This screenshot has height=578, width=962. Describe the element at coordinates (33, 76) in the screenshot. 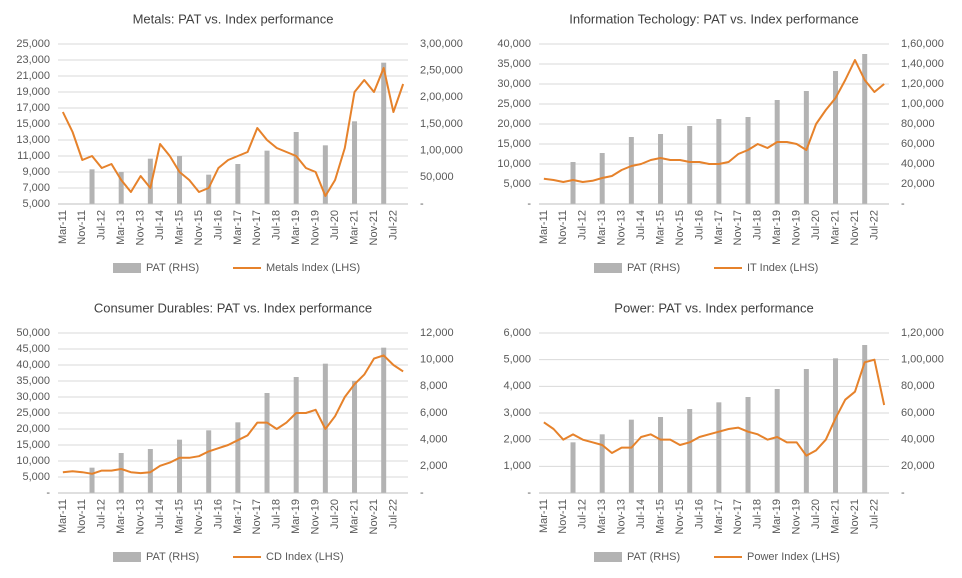

I see `y-tick-label: 21,000` at that location.